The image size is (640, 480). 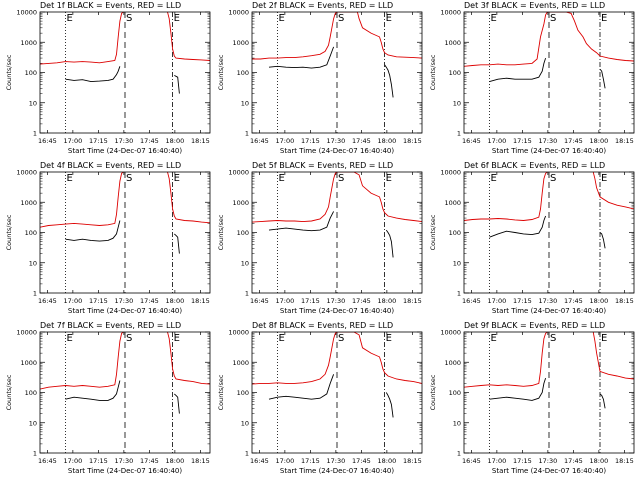 I want to click on plot-title: Det 5f BLACK = Events, RED = LLD, so click(x=322, y=165).